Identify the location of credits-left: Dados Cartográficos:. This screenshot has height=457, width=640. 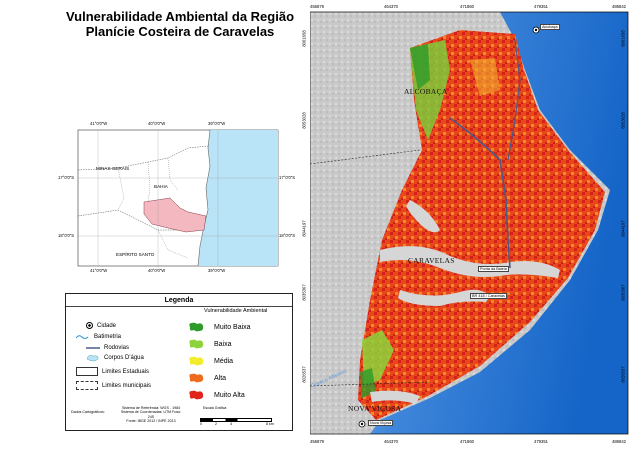
(88, 412).